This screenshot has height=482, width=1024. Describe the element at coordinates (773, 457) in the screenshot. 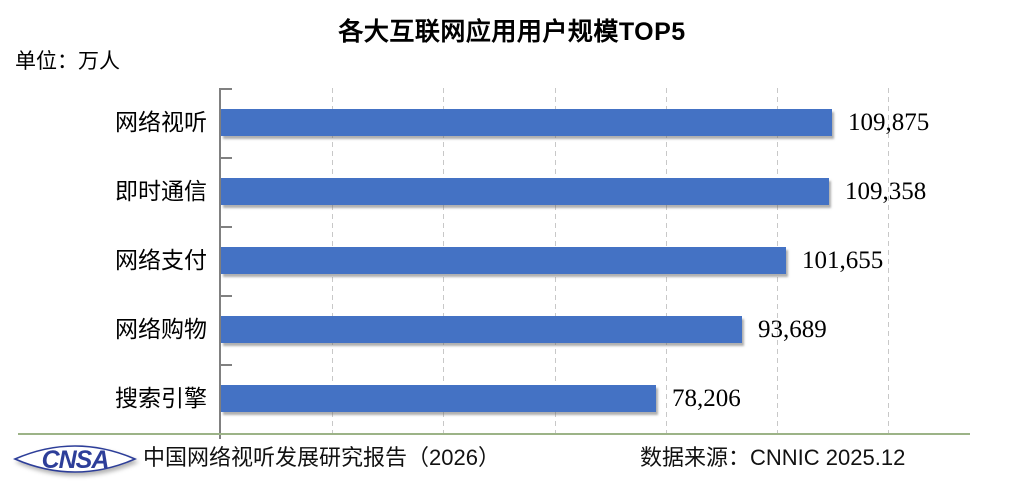

I see `data-source-label: 数据来源：CNNIC 2025.12` at that location.